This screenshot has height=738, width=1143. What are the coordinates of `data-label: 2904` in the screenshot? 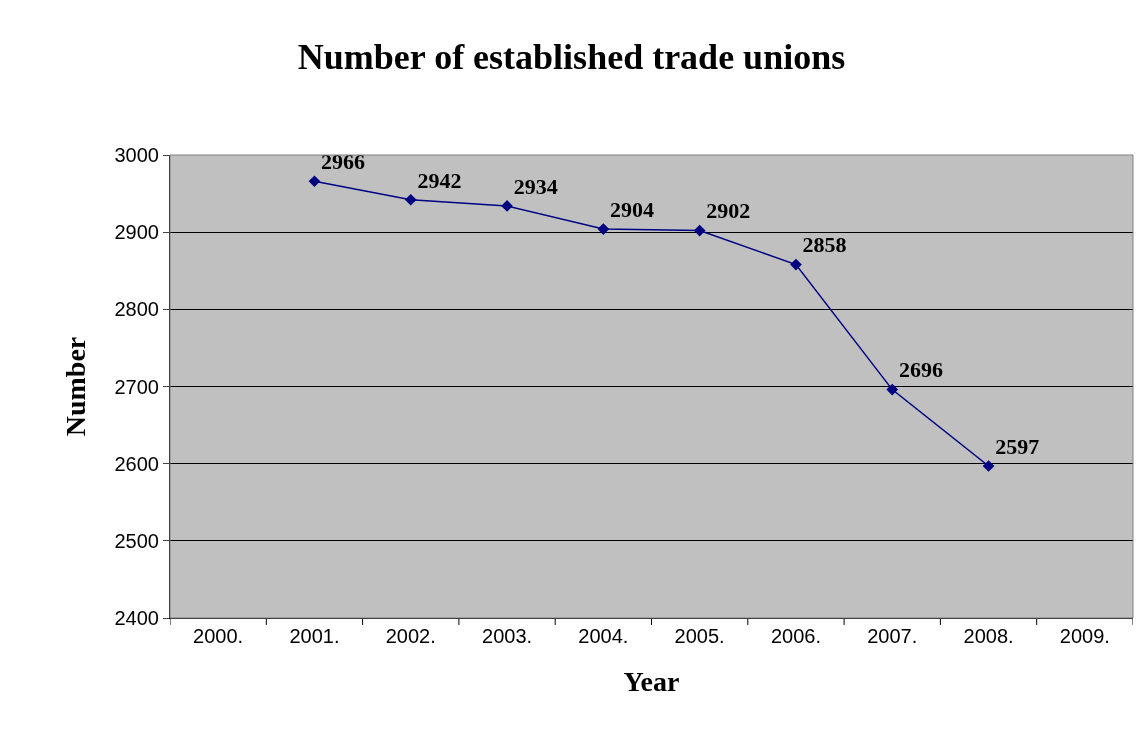 It's located at (631, 209).